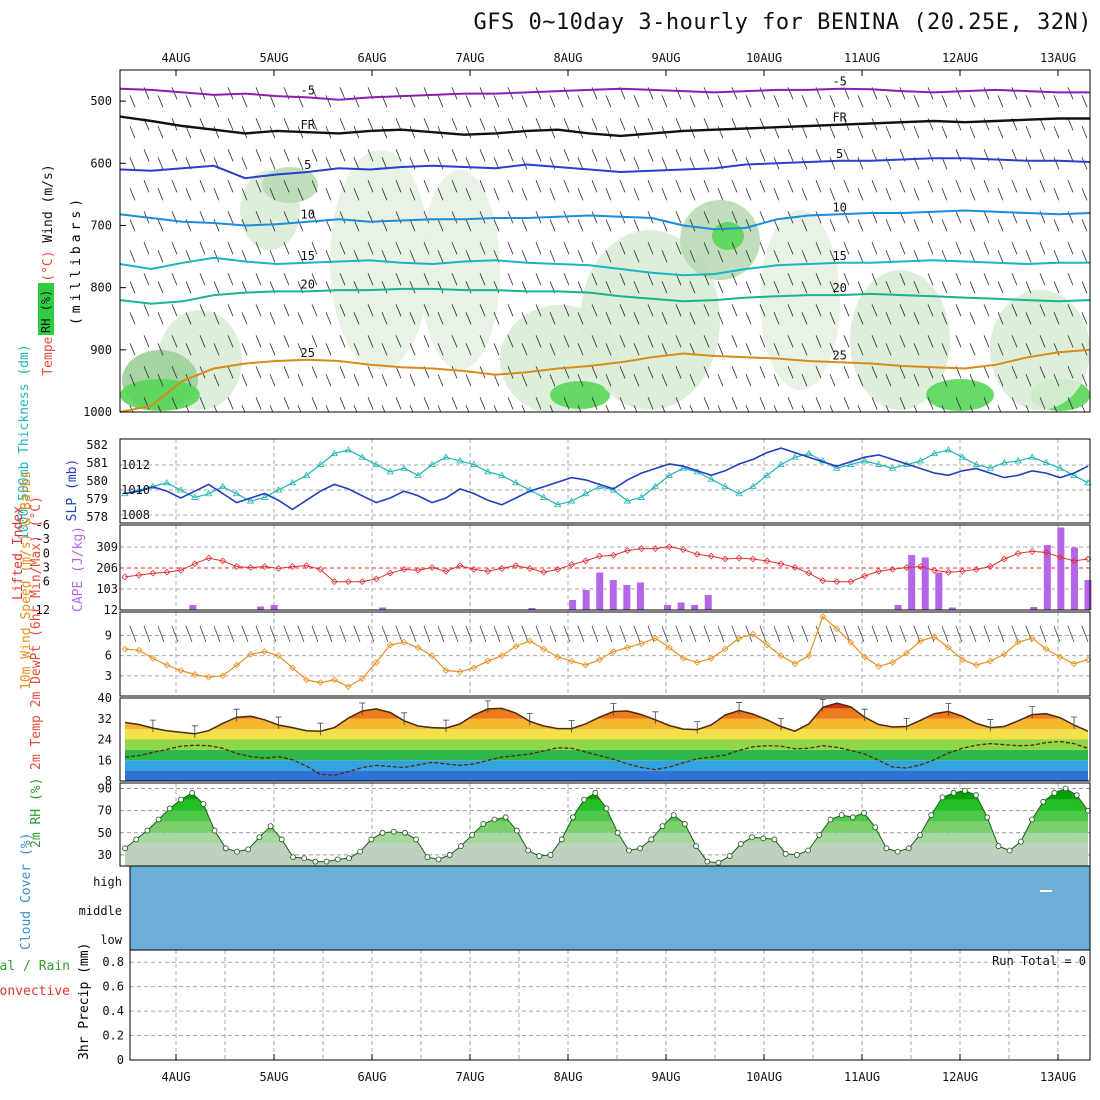 This screenshot has height=1100, width=1100. I want to click on dewpoint-line, so click(606, 758).